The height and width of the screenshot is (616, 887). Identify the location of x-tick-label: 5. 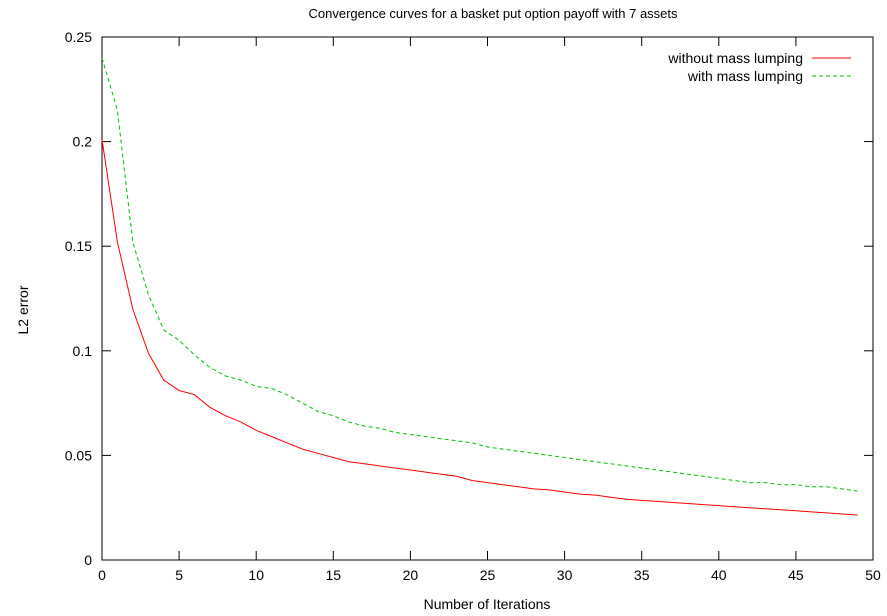
(179, 575).